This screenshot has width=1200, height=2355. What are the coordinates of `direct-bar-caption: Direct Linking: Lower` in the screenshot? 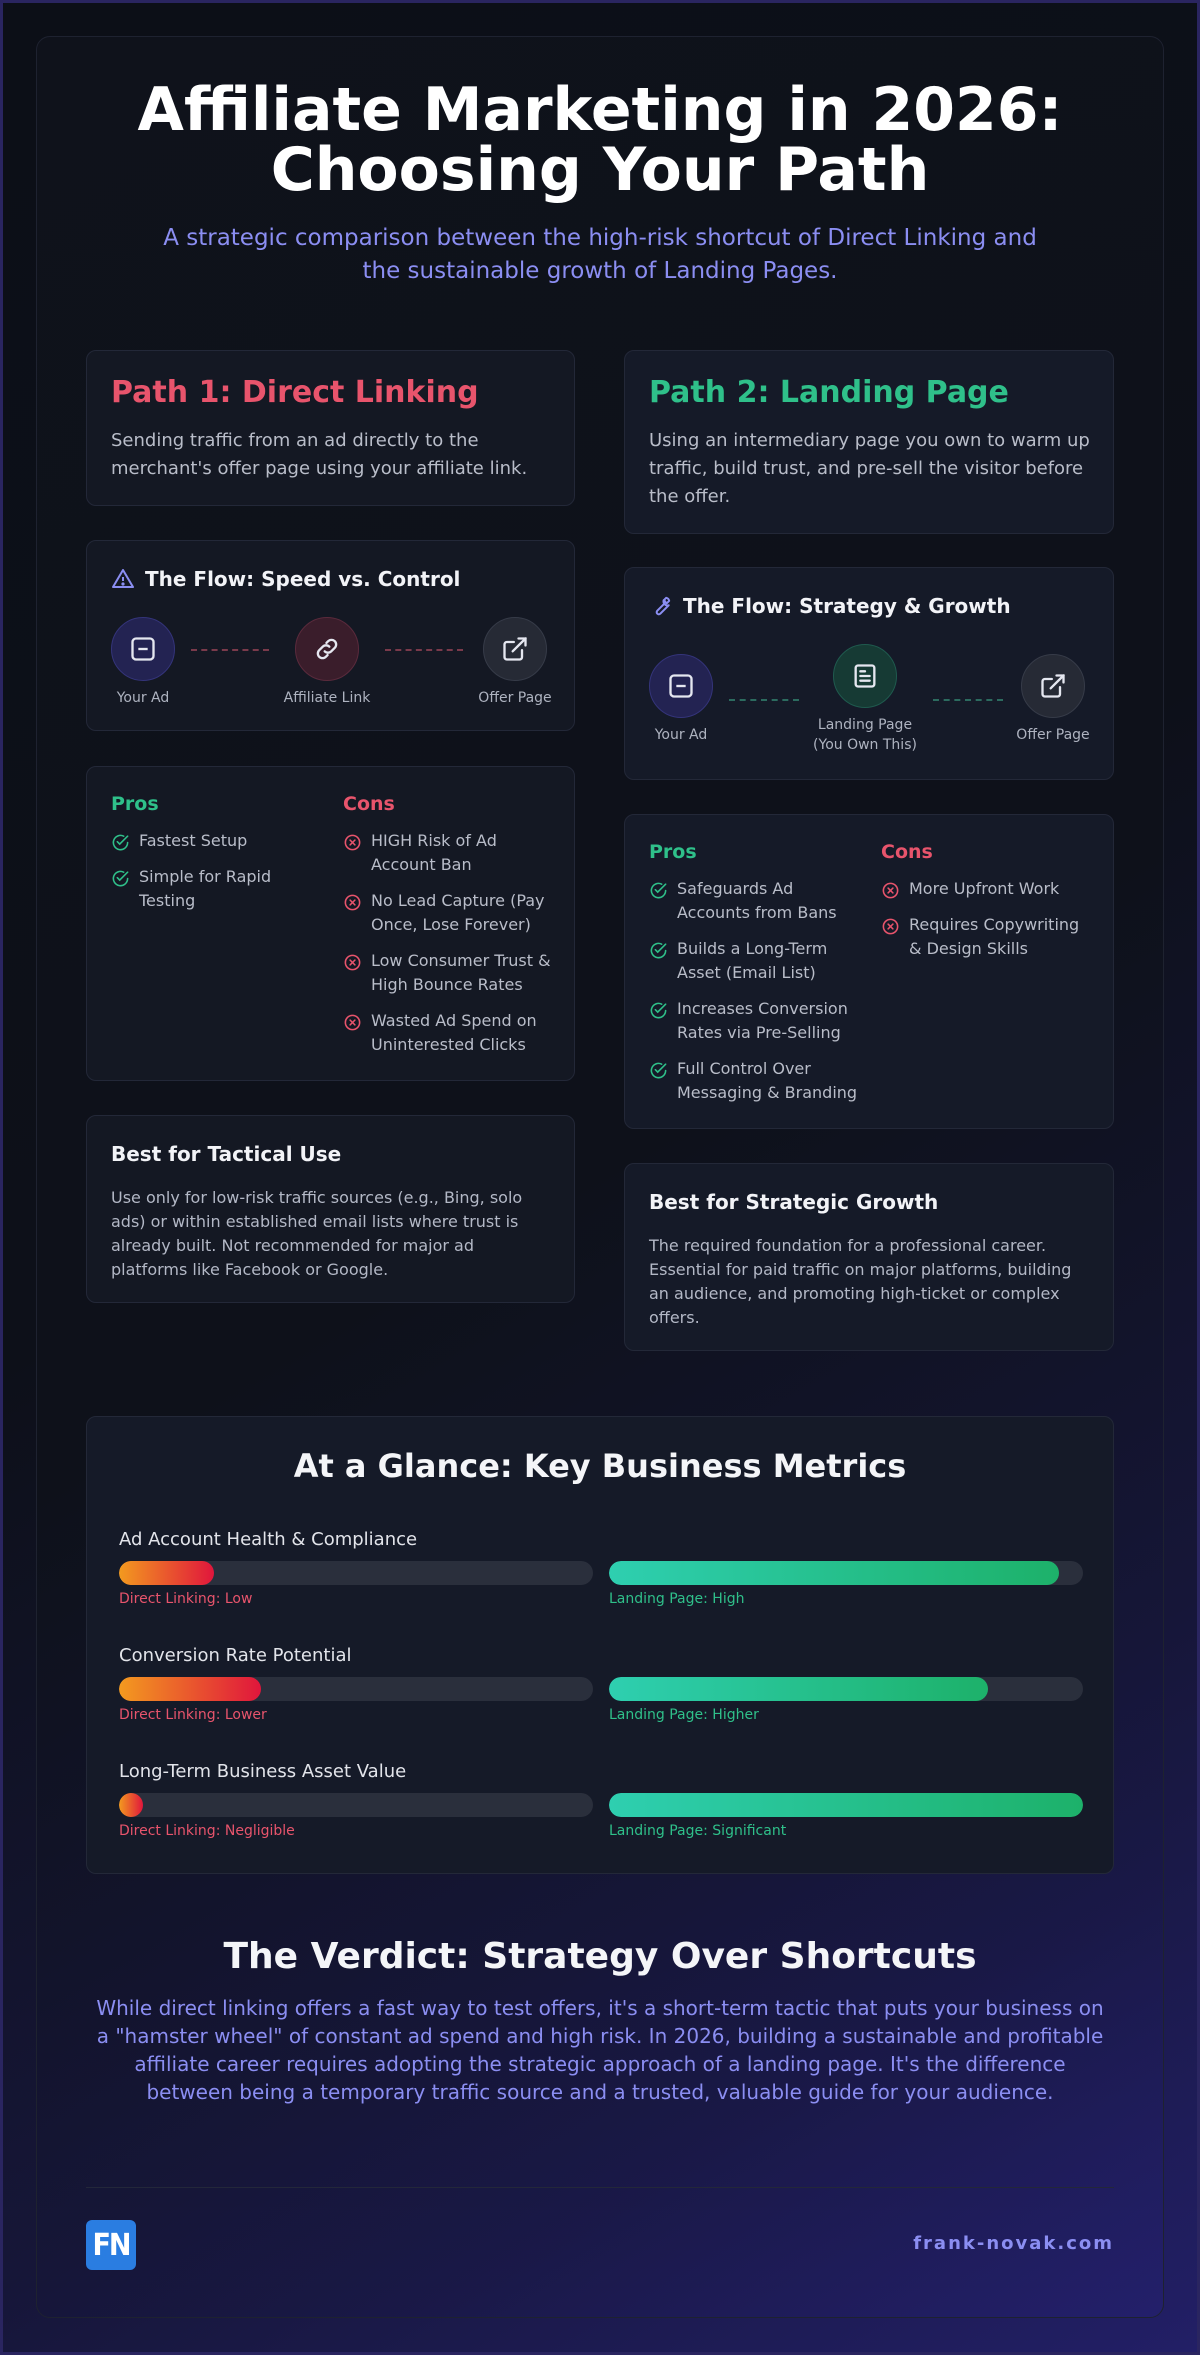 It's located at (193, 1715).